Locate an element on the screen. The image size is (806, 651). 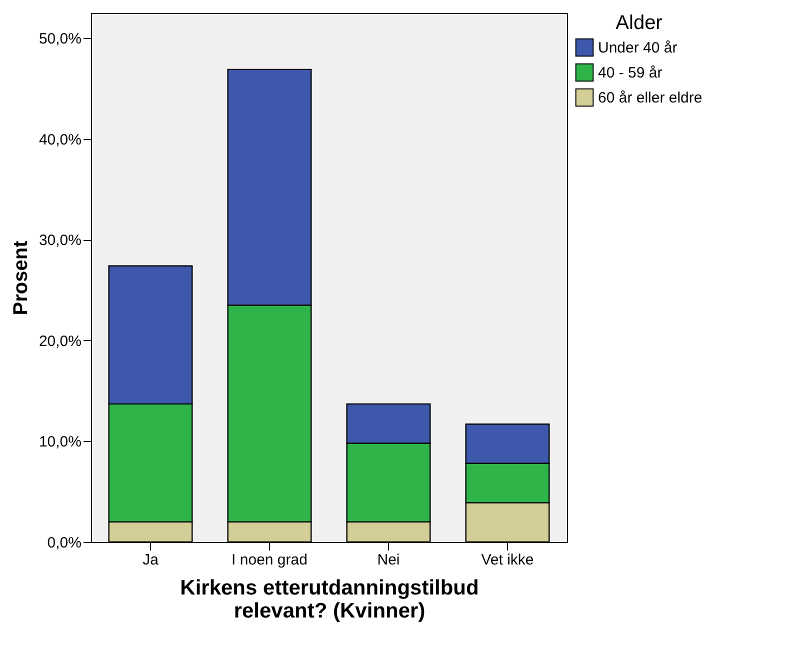
x-tick-label: I noen grad is located at coordinates (270, 560).